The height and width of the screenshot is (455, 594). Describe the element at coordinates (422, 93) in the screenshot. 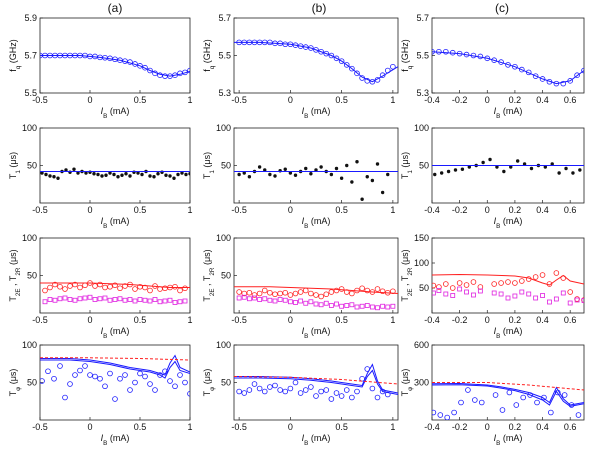

I see `y-tick-label: 5.3` at that location.